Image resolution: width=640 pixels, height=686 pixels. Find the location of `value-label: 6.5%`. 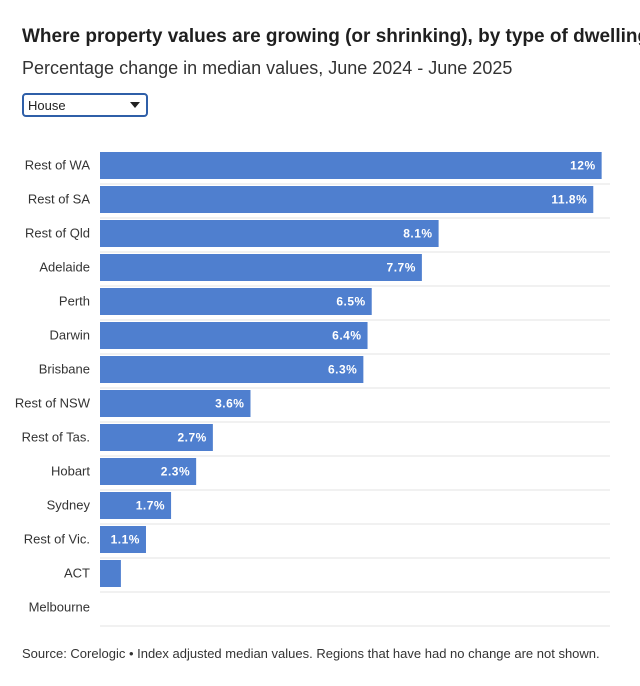

value-label: 6.5% is located at coordinates (350, 302).